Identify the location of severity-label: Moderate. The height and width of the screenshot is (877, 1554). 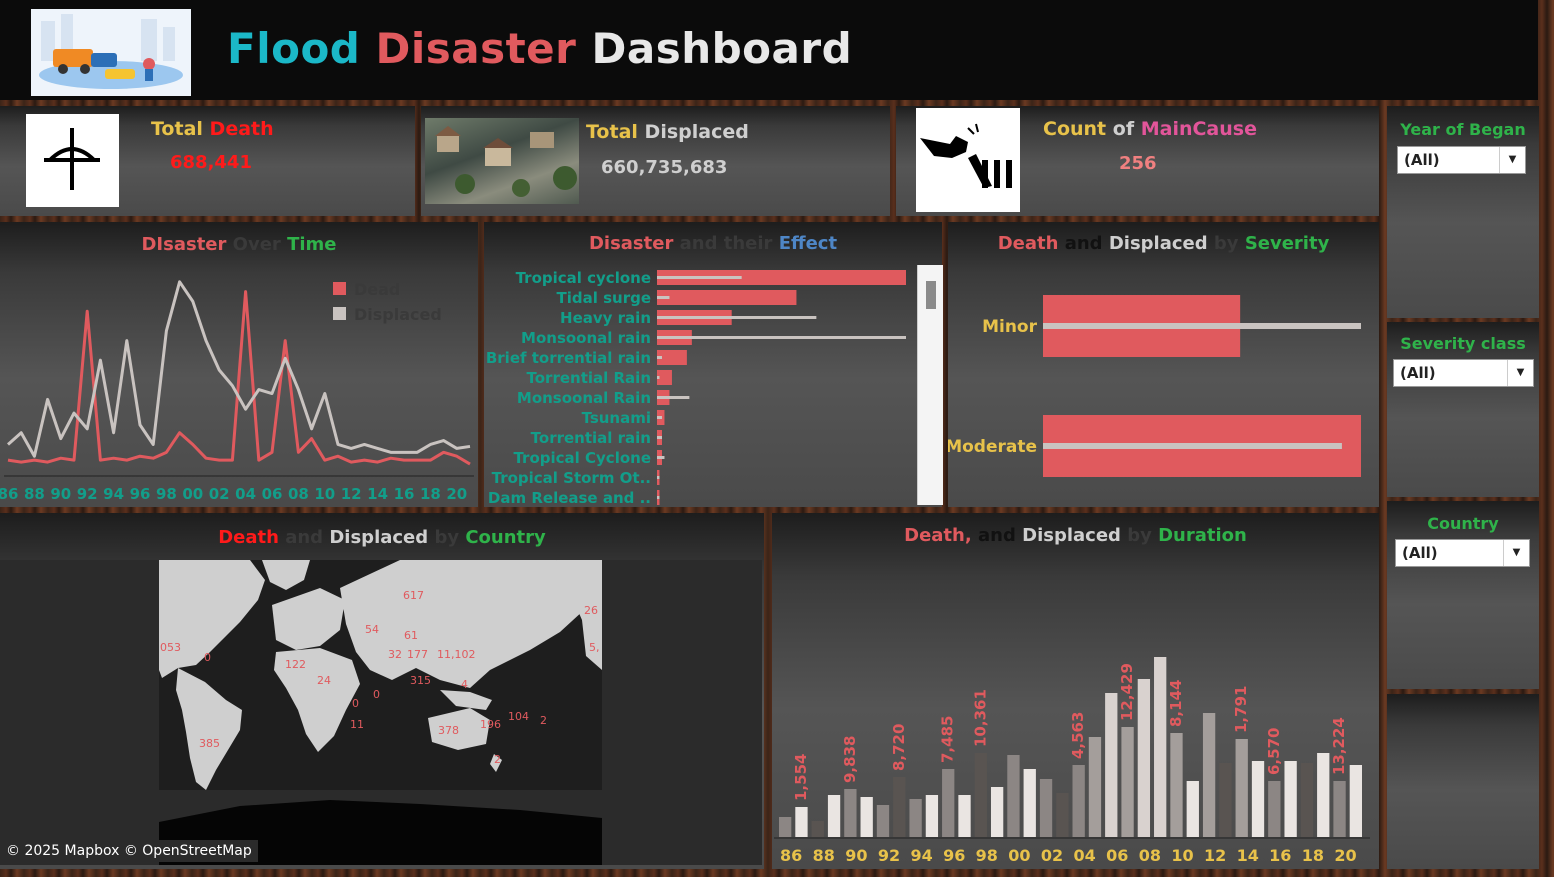
(992, 447).